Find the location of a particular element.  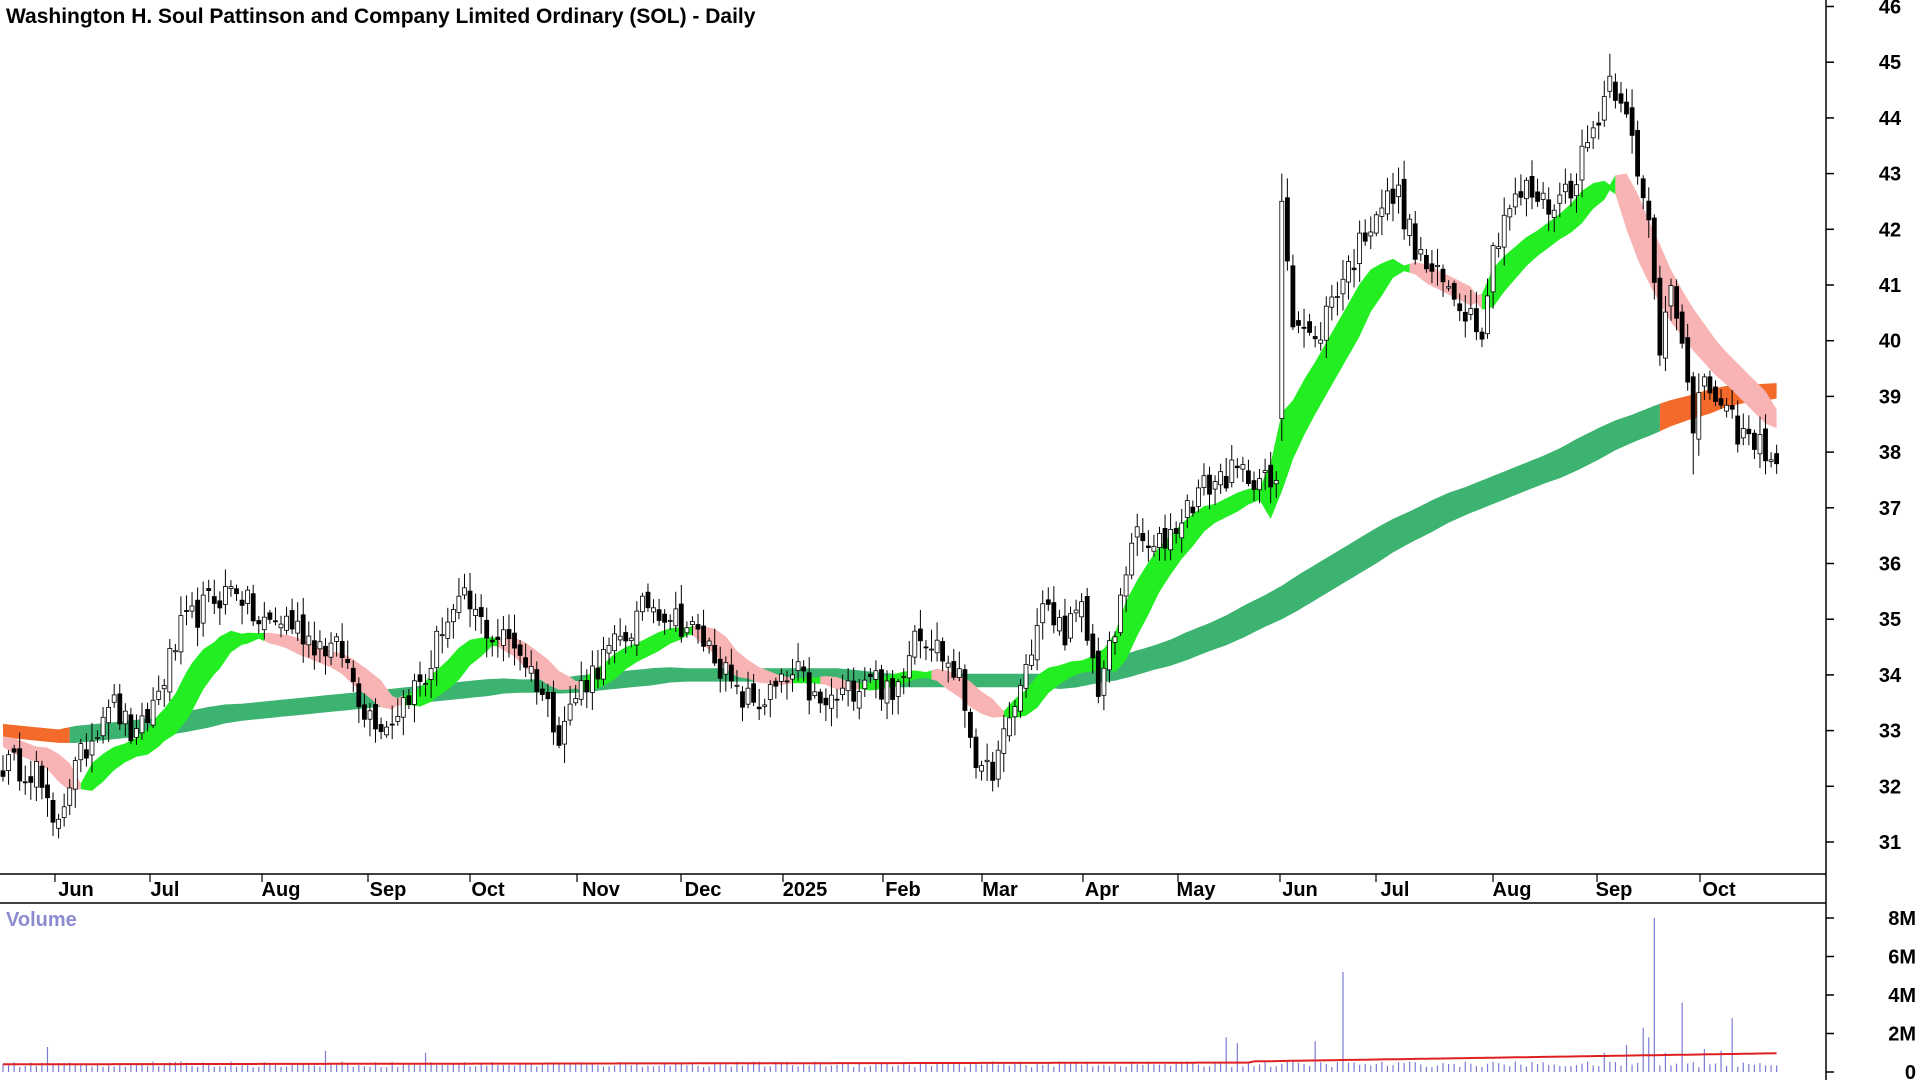

volume-bars is located at coordinates (890, 995).